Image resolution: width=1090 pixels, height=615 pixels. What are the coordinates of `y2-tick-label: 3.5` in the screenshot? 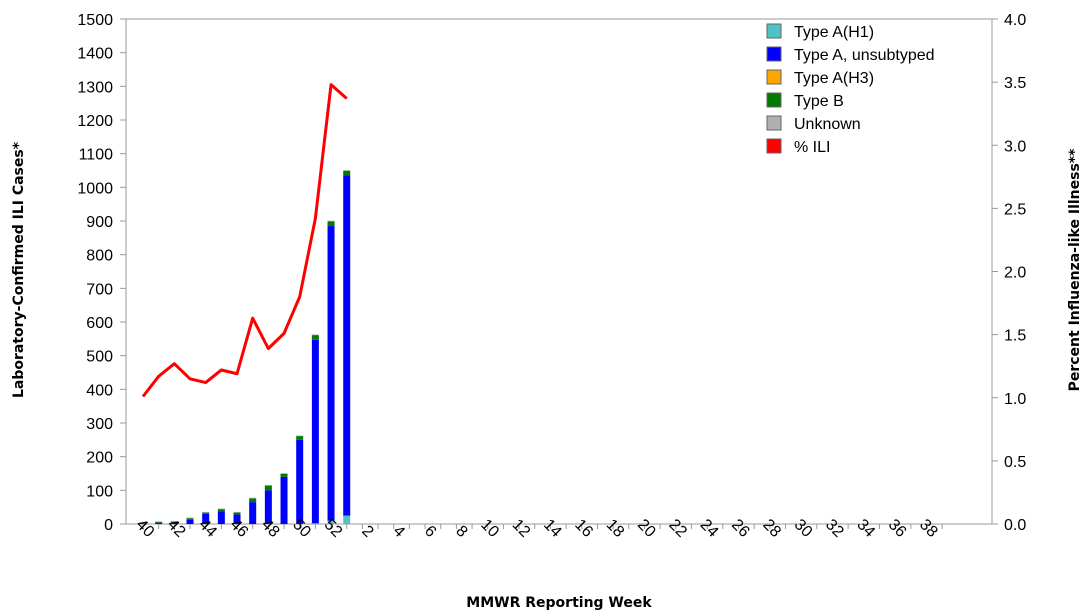 It's located at (1015, 83).